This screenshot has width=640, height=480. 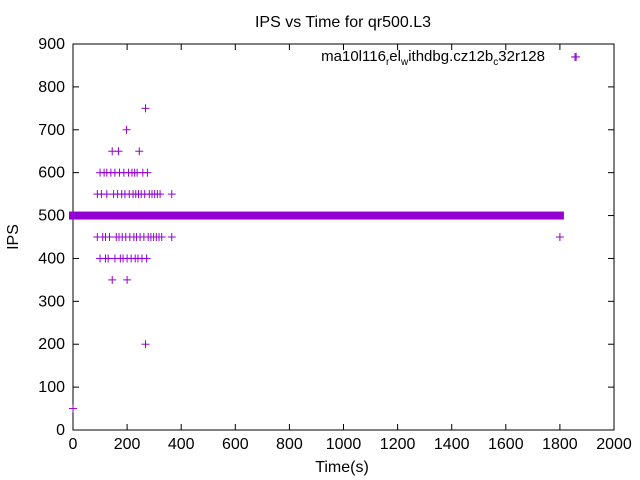 I want to click on data-band, so click(x=316, y=215).